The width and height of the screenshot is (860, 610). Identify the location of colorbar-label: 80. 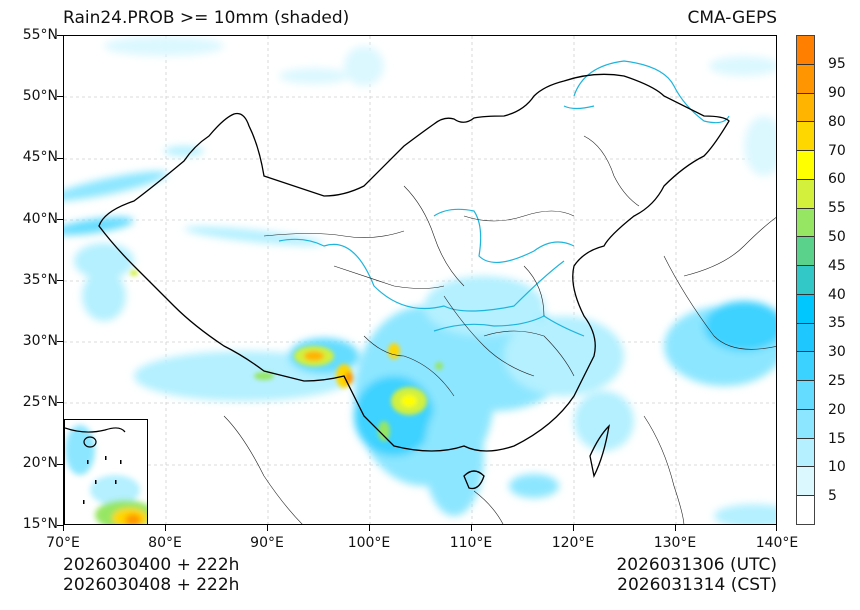
(837, 122).